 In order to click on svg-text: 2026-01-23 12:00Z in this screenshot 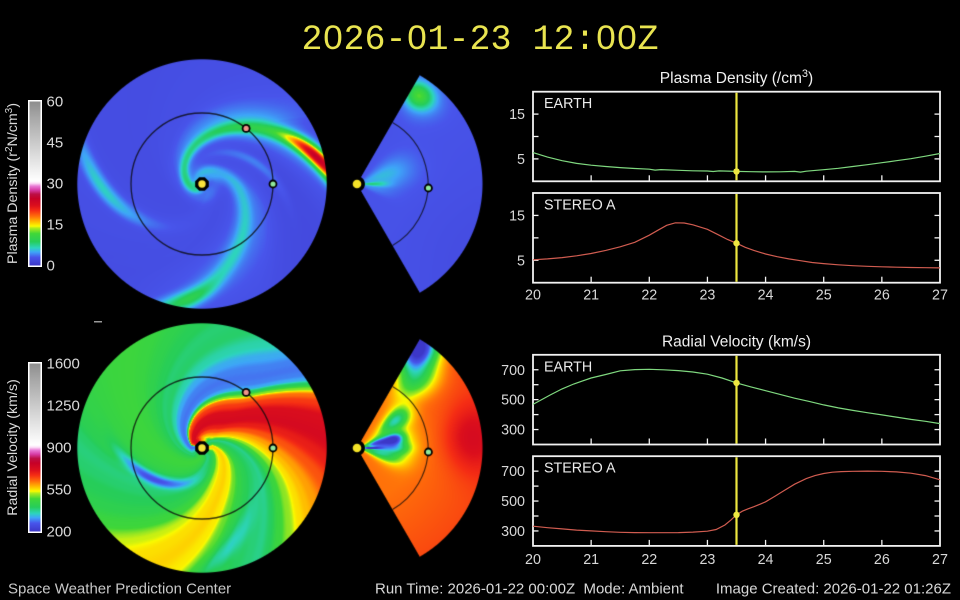, I will do `click(479, 40)`.